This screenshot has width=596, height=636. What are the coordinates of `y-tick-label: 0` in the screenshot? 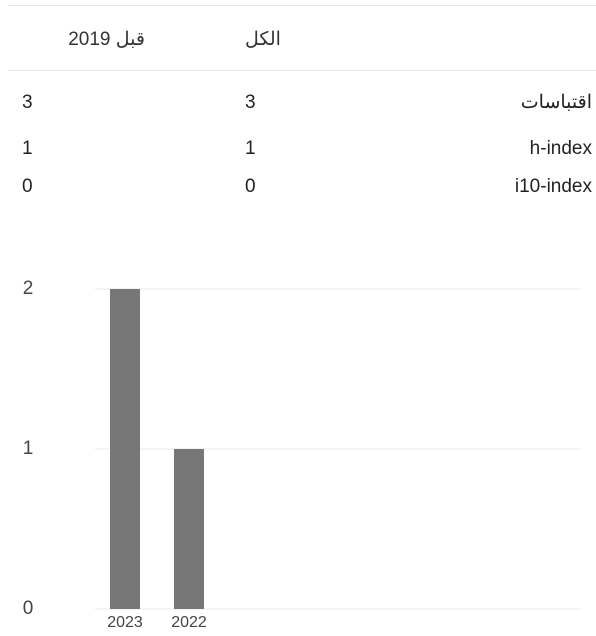 It's located at (28, 608).